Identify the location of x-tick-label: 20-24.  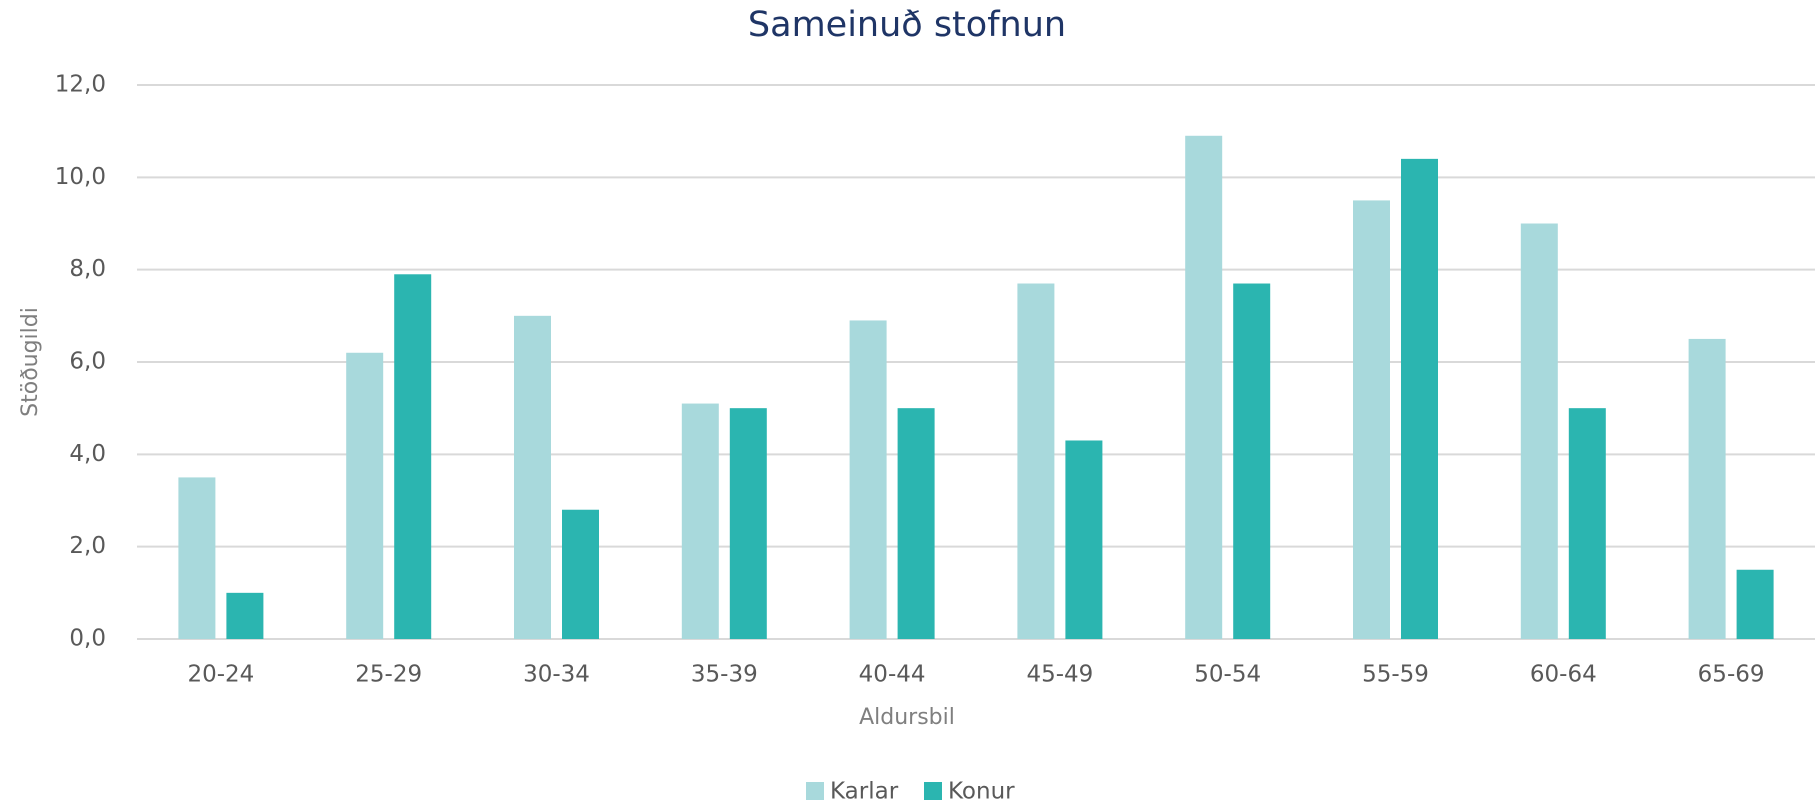
(220, 675).